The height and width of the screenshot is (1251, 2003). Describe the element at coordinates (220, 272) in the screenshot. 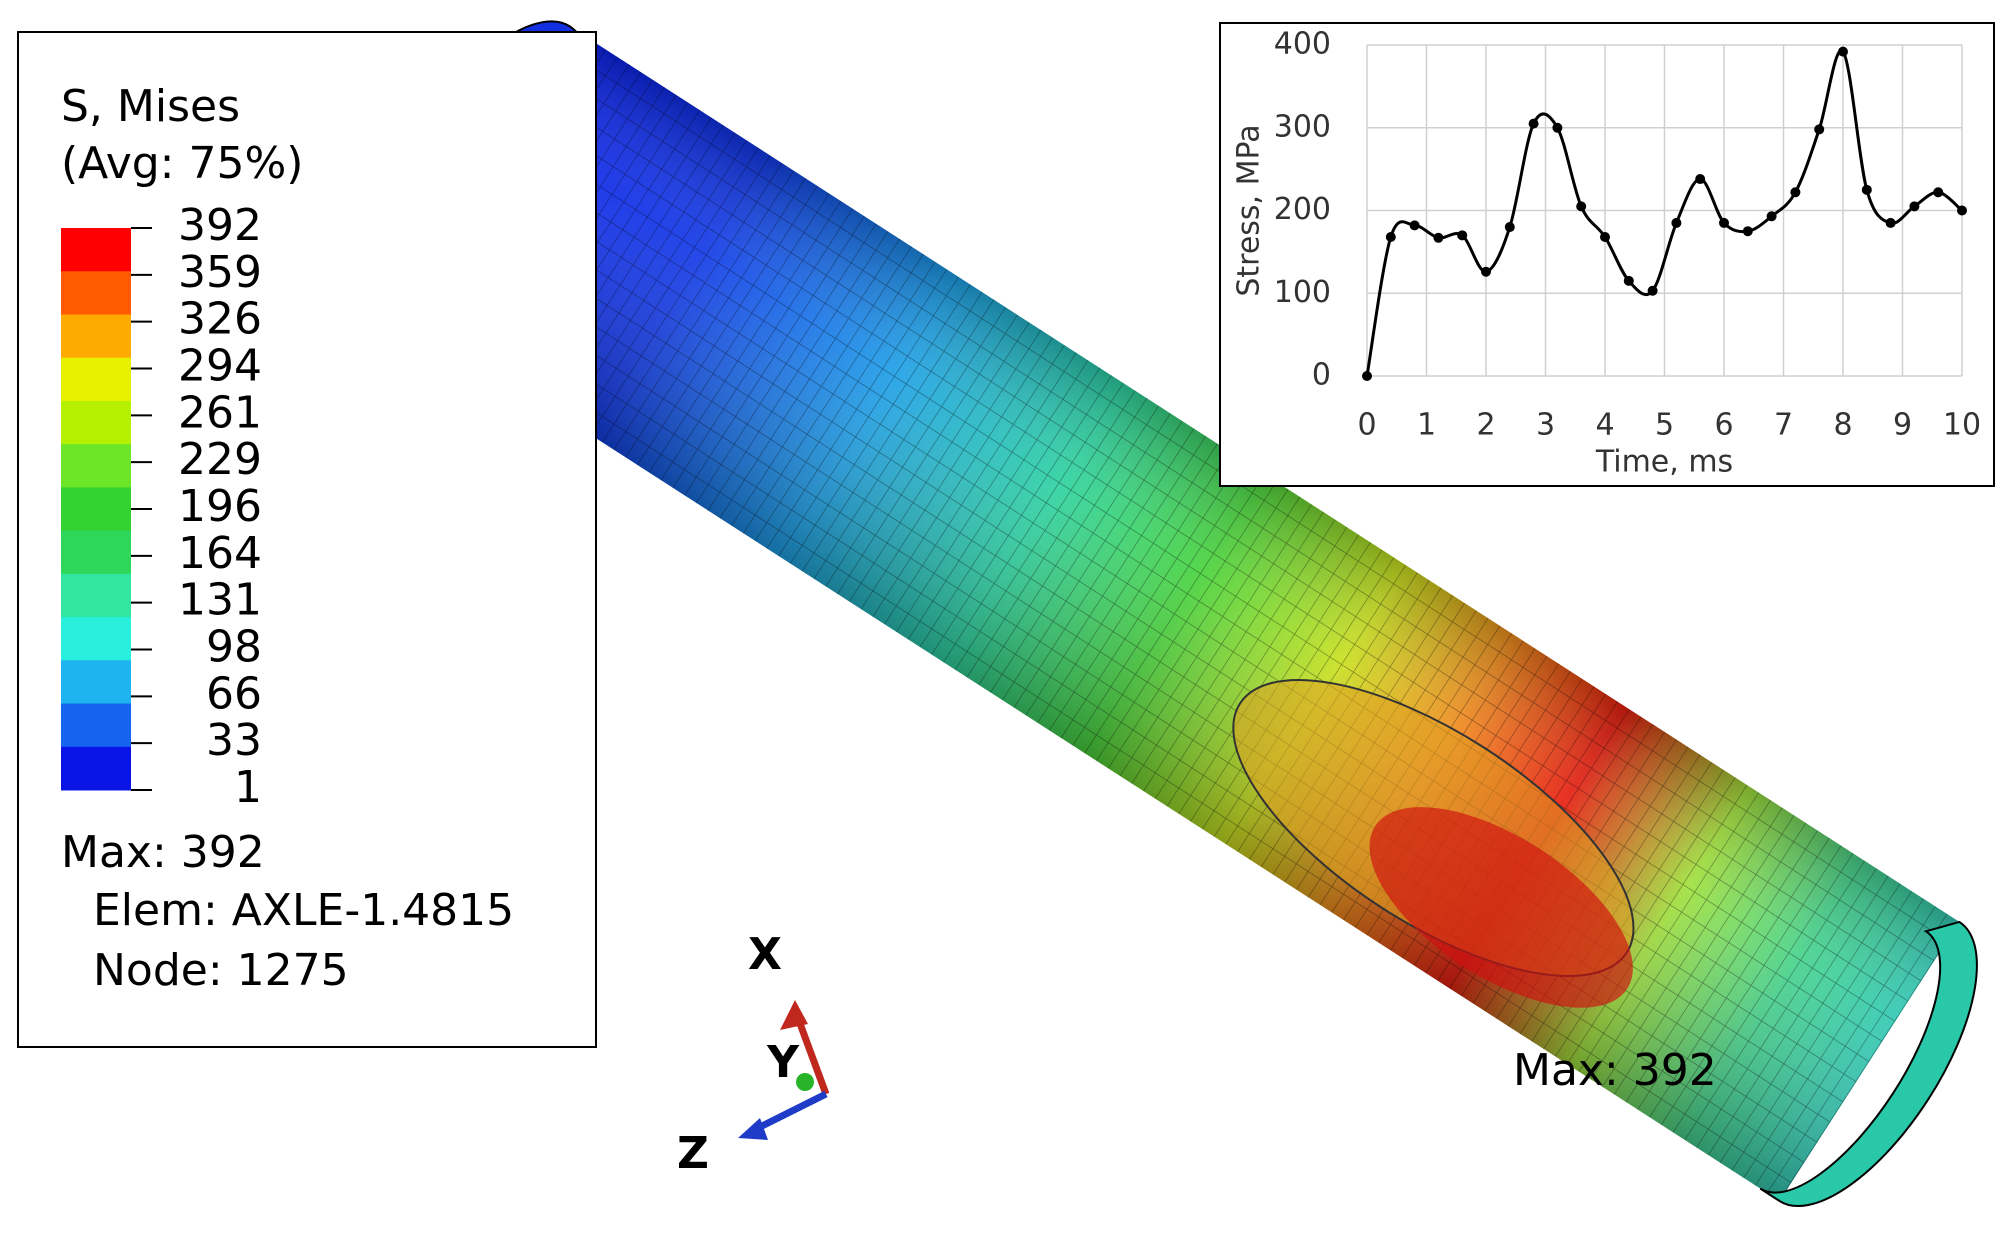

I see `level-label: 359` at that location.